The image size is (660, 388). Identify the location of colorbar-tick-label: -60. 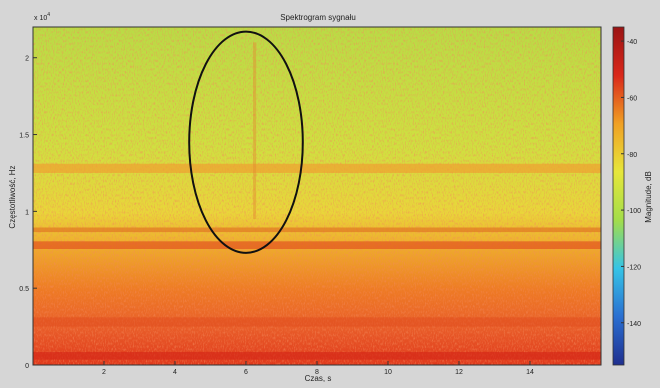
(632, 98).